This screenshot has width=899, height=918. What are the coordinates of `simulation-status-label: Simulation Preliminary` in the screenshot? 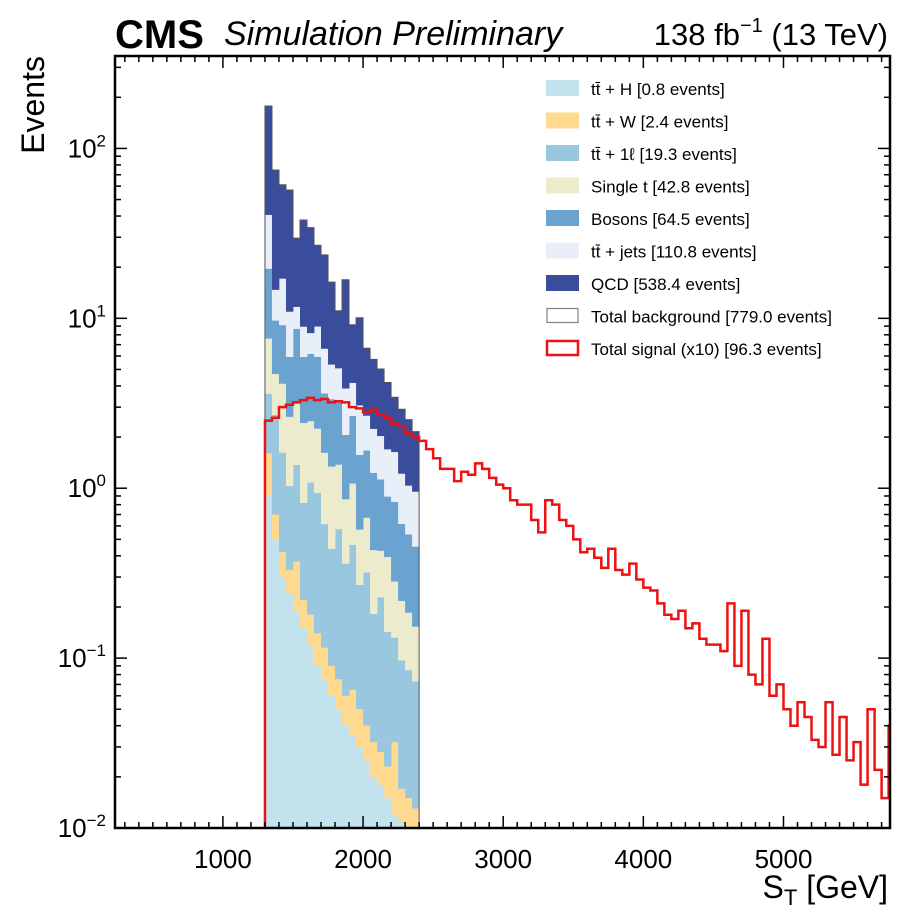 It's located at (394, 34).